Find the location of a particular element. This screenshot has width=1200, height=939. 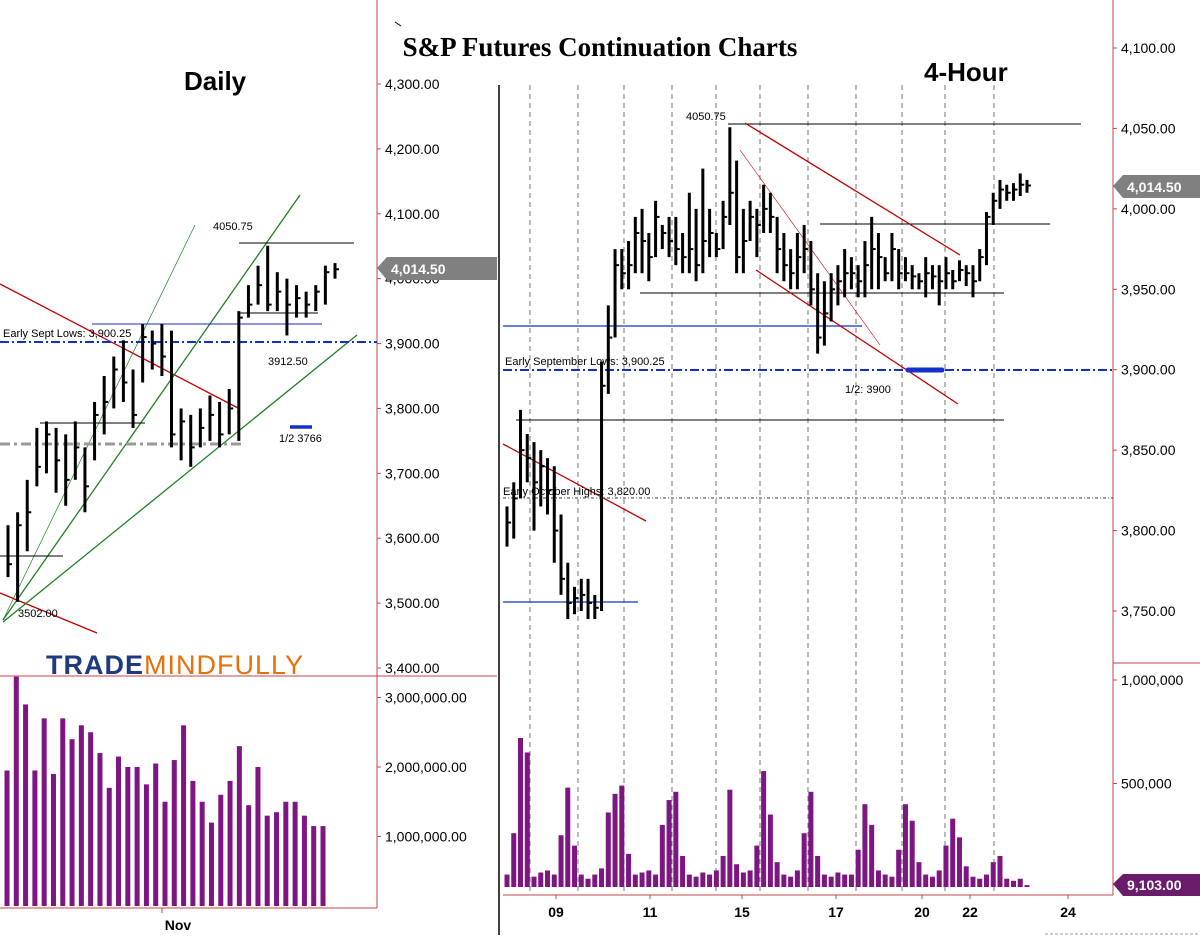

page-title: S&P Futures Continuation Charts is located at coordinates (600, 47).